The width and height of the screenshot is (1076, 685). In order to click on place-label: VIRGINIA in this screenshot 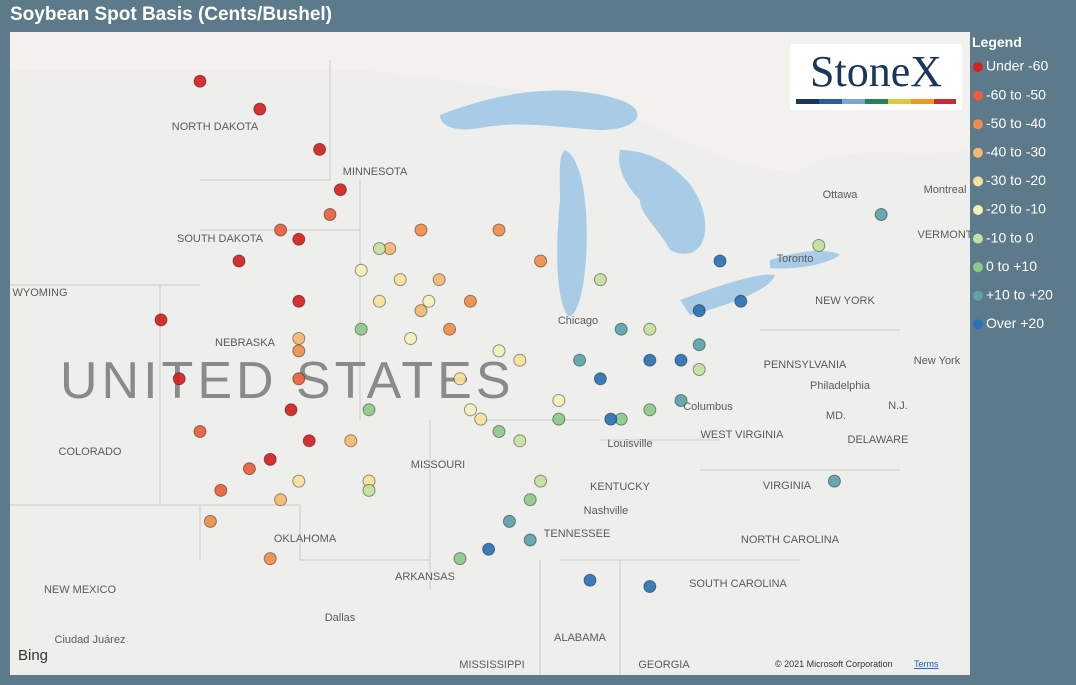, I will do `click(787, 486)`.